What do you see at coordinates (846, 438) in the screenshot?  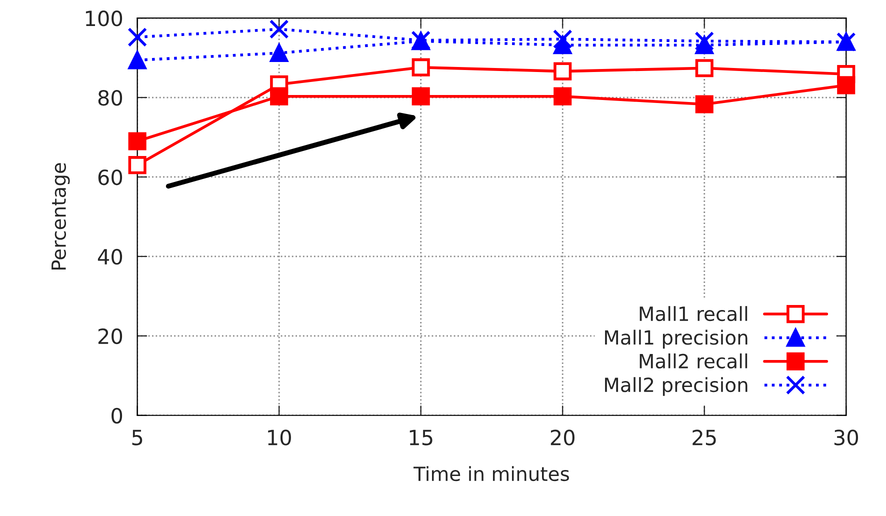 I see `x-tick-label: 30` at bounding box center [846, 438].